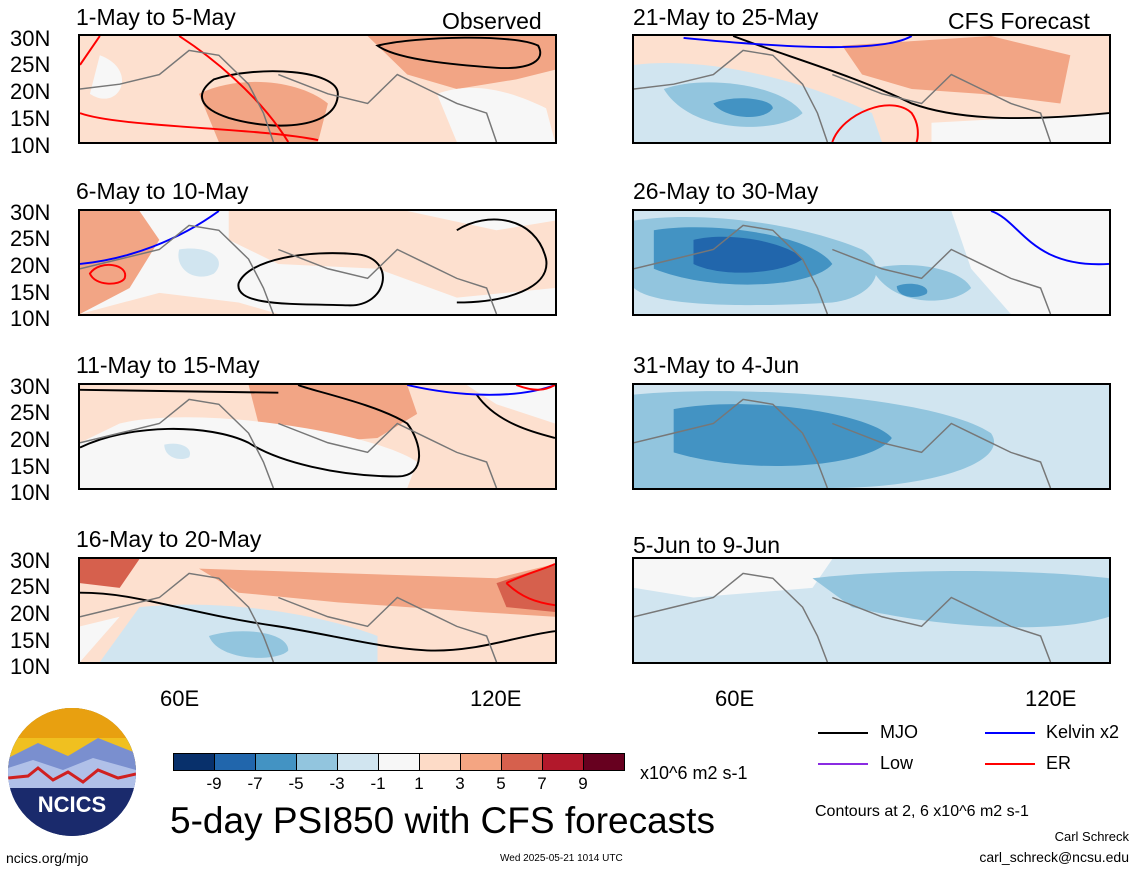 The height and width of the screenshot is (872, 1135). I want to click on panel-tag-observed: Observed, so click(492, 21).